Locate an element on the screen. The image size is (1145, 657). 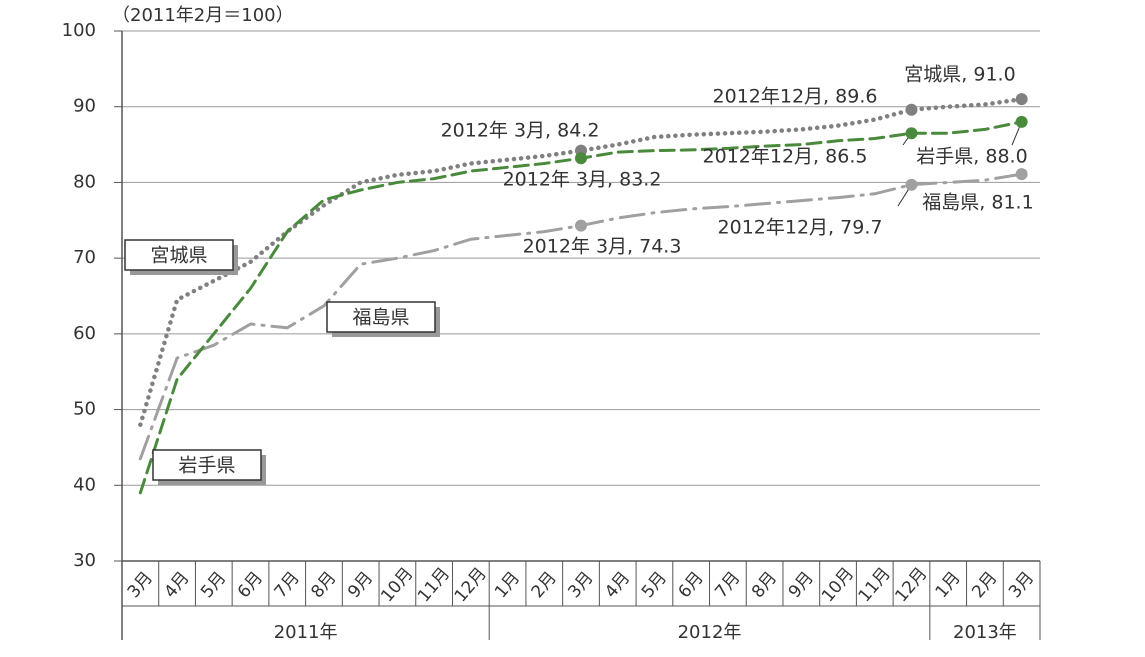
value-label: 2012年12月, 86.5 is located at coordinates (785, 157).